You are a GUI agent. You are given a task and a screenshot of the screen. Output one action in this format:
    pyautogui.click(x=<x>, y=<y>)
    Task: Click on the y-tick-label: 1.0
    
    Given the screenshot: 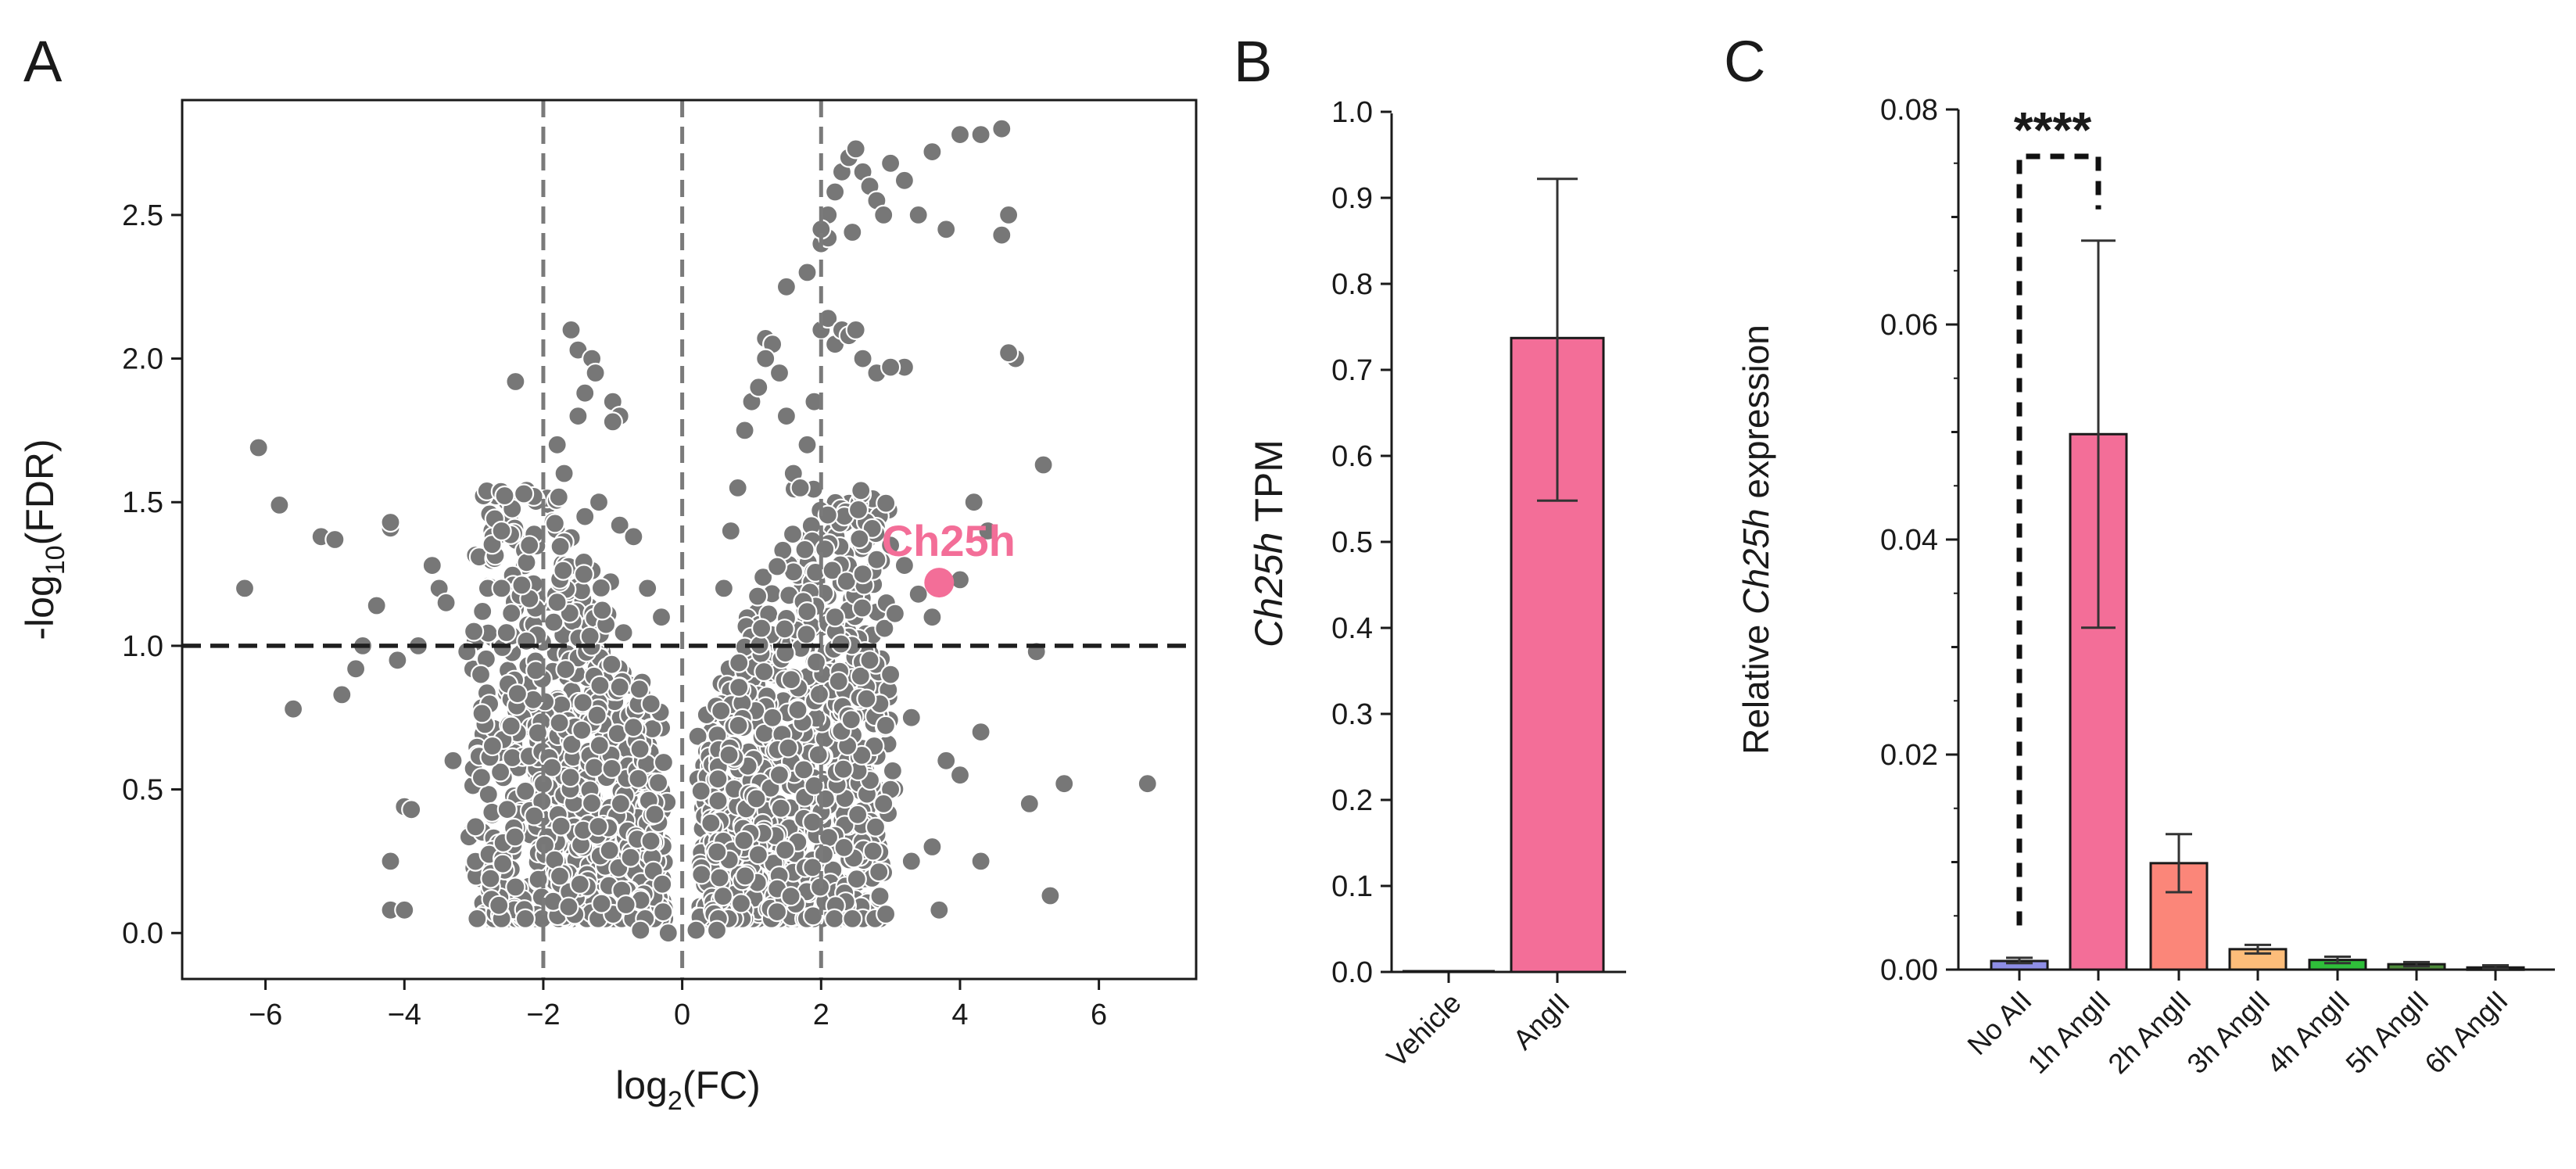 What is the action you would take?
    pyautogui.click(x=1352, y=113)
    